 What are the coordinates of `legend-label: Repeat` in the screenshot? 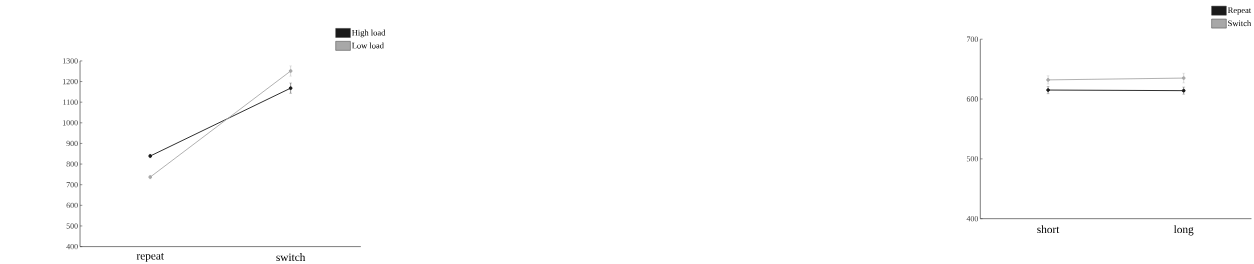 It's located at (1239, 11).